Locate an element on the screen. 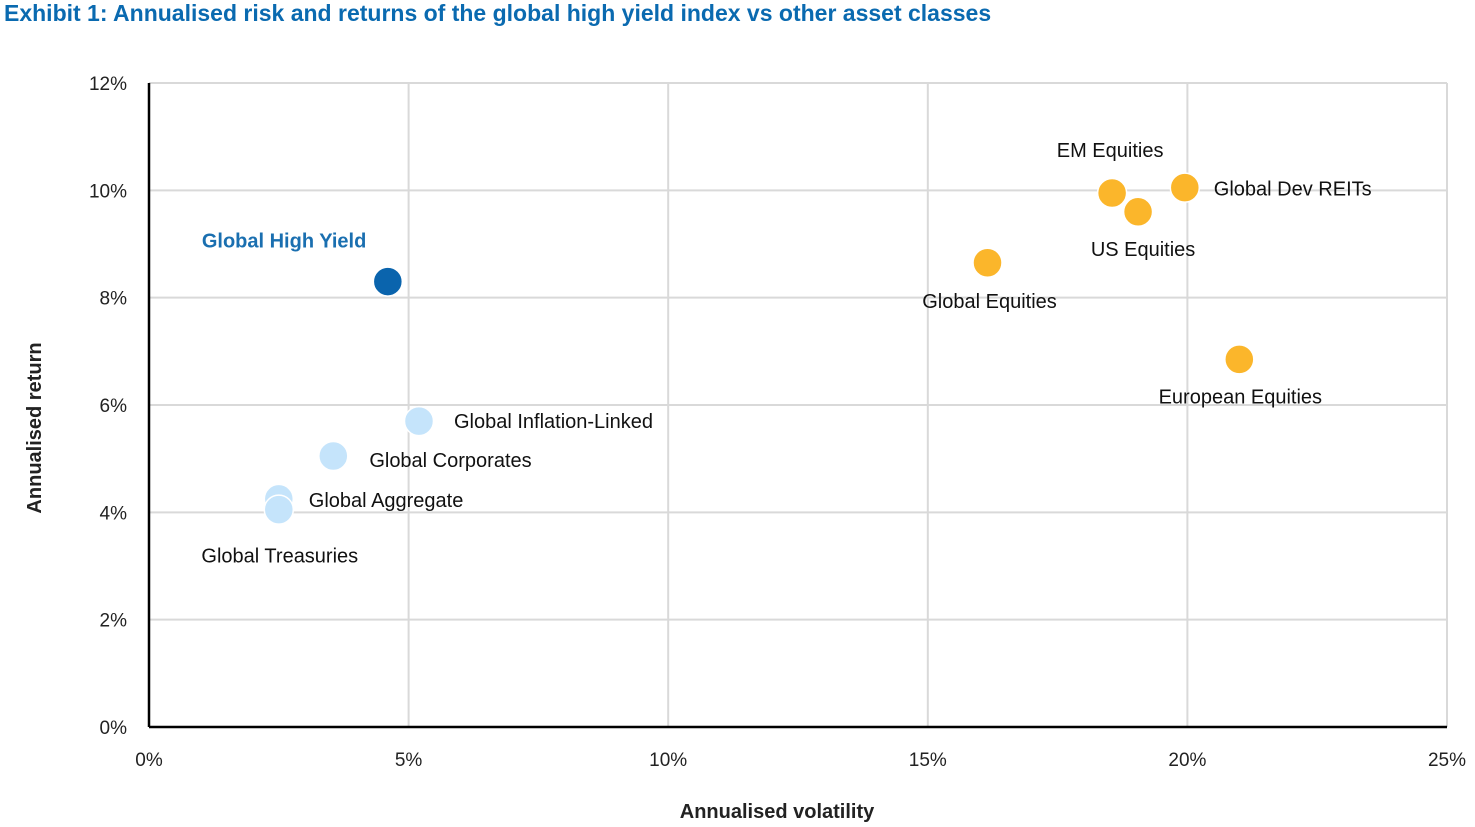 Image resolution: width=1475 pixels, height=827 pixels. y-tick-label: 2% is located at coordinates (114, 621).